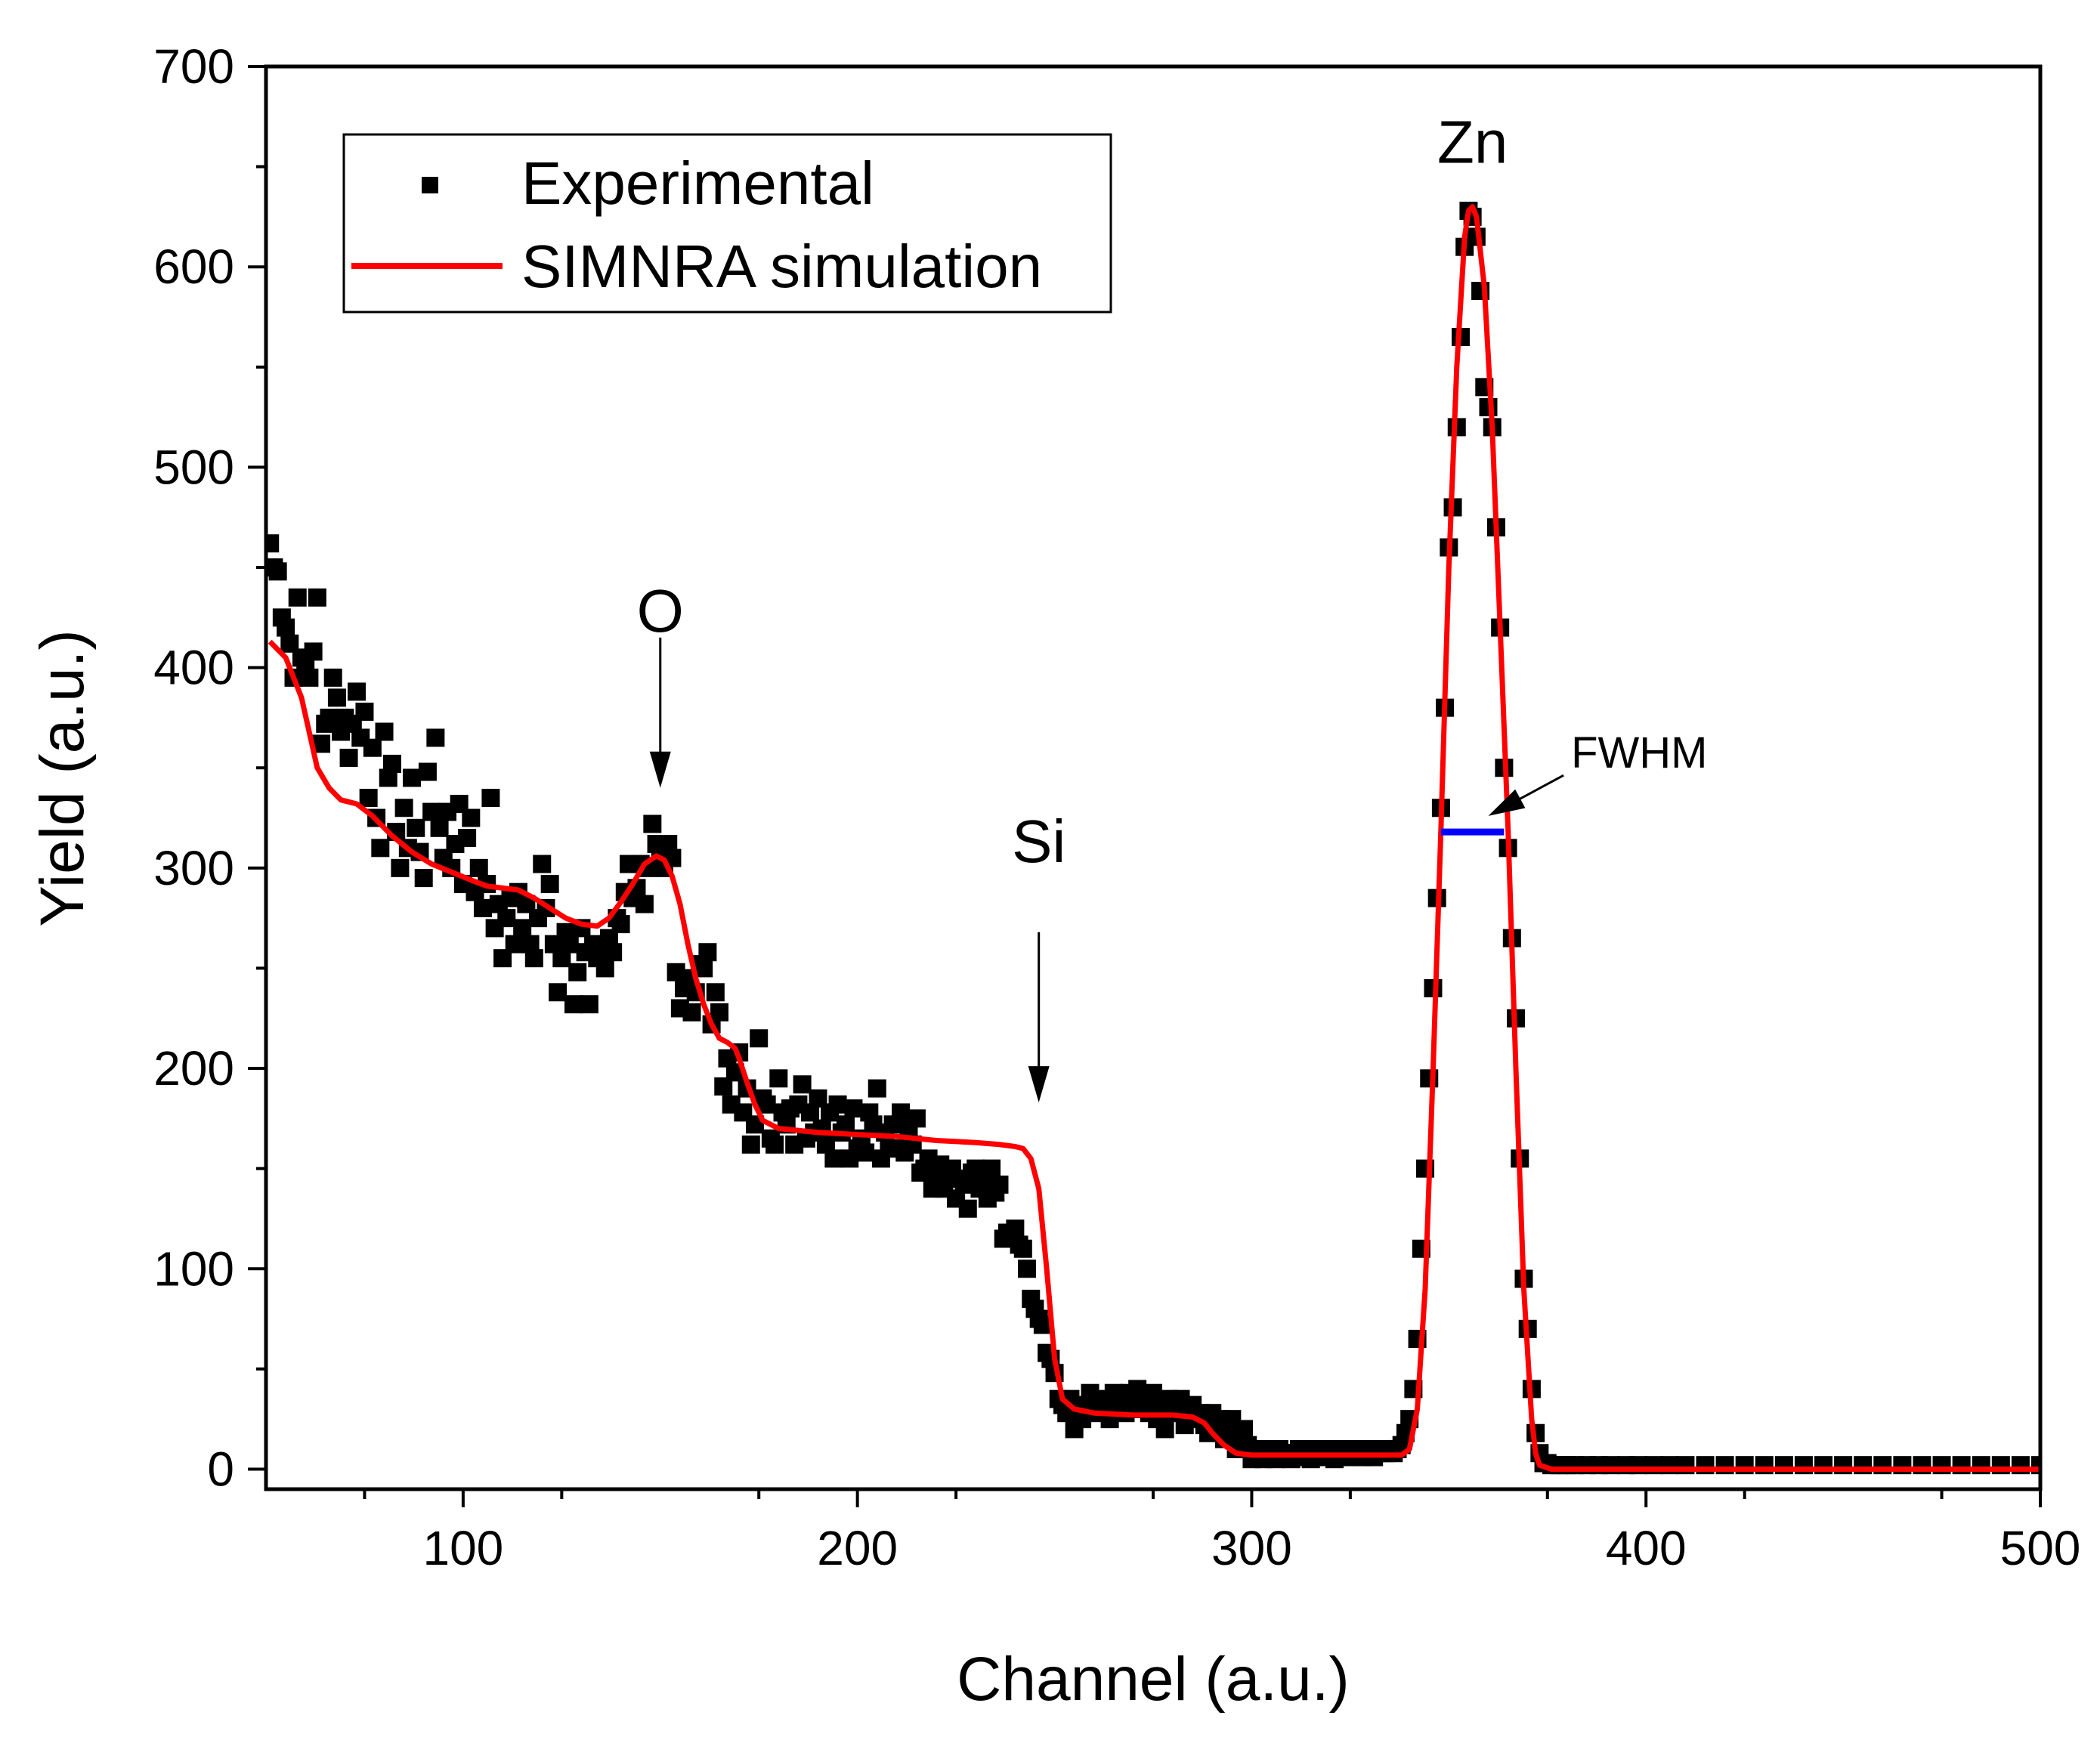 Image resolution: width=2100 pixels, height=1737 pixels. What do you see at coordinates (220, 1469) in the screenshot?
I see `y-tick-label-0: 0` at bounding box center [220, 1469].